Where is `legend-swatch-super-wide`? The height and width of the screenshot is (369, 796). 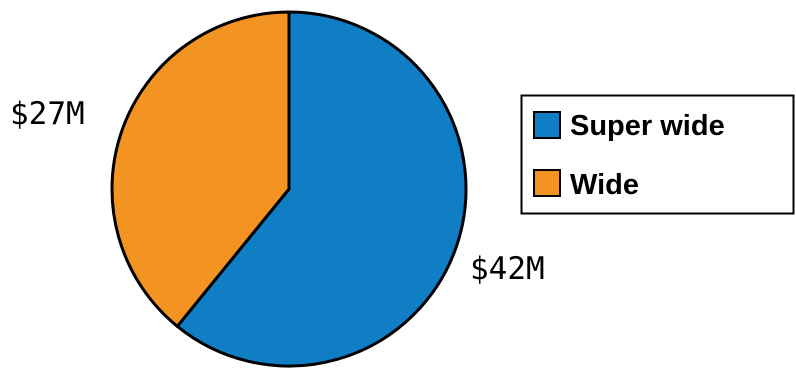 legend-swatch-super-wide is located at coordinates (547, 125).